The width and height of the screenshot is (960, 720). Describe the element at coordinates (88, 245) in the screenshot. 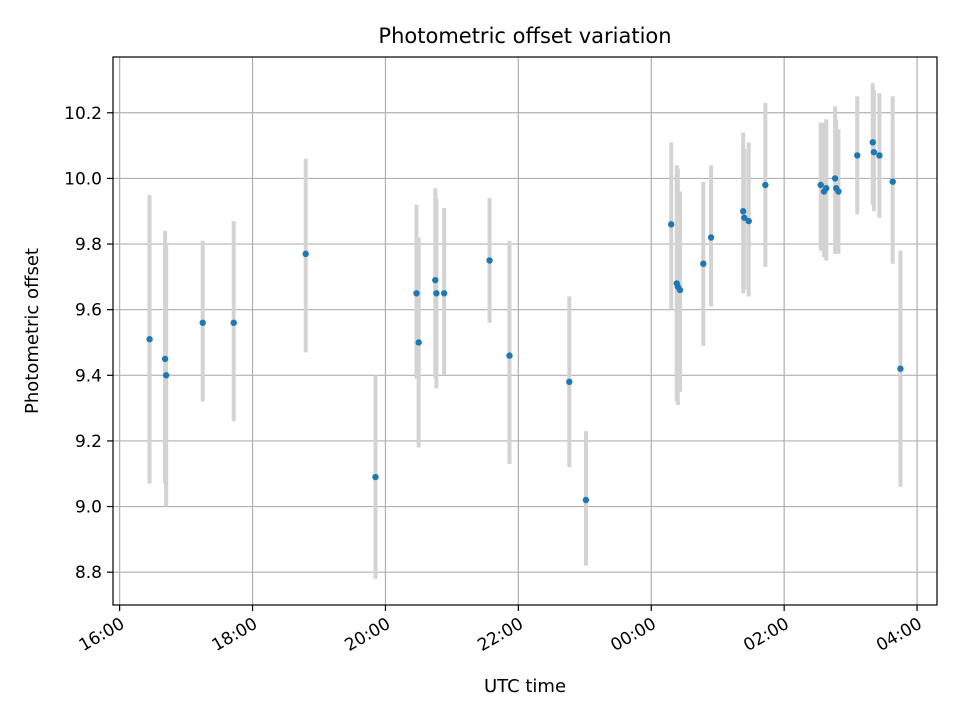

I see `y-tick-label: 9.8` at that location.